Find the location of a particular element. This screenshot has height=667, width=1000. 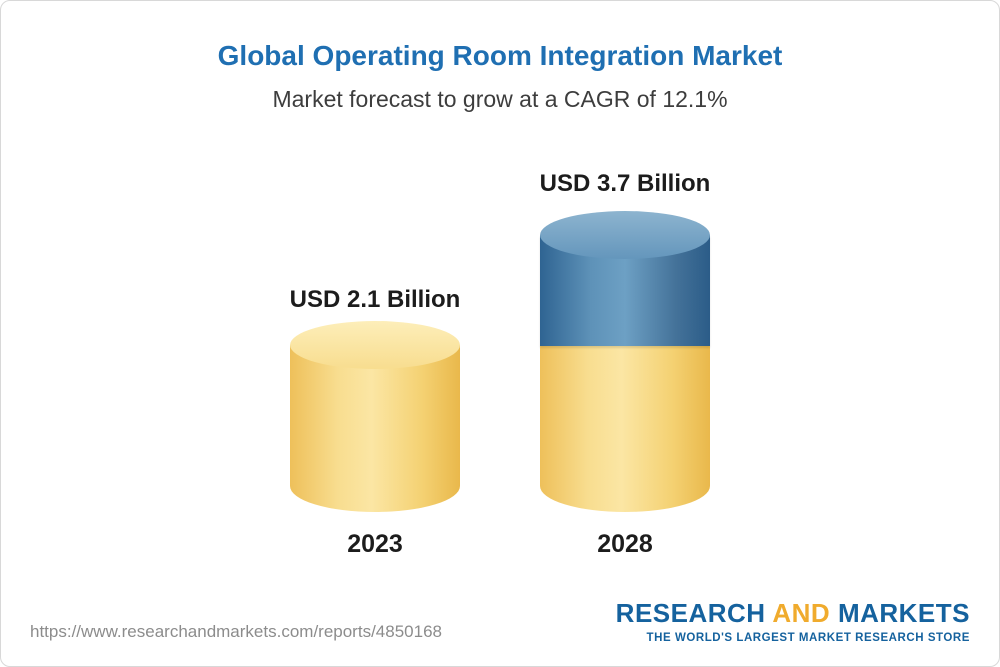

year-label-2023: 2023 is located at coordinates (375, 544).